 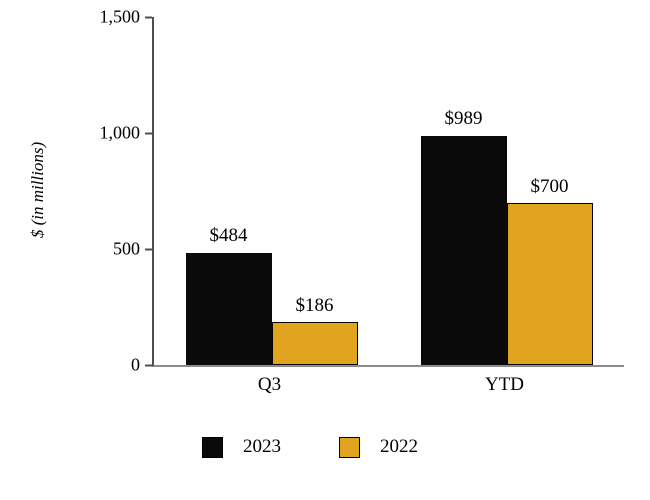 What do you see at coordinates (463, 236) in the screenshot?
I see `bar-2023-ytd: $989` at bounding box center [463, 236].